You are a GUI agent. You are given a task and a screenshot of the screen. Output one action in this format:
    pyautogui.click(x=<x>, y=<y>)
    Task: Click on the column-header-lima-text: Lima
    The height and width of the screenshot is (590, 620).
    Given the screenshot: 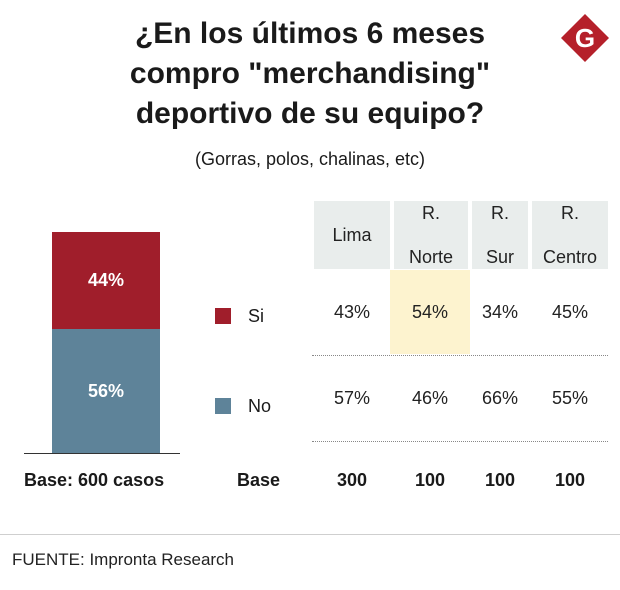 What is the action you would take?
    pyautogui.click(x=352, y=235)
    